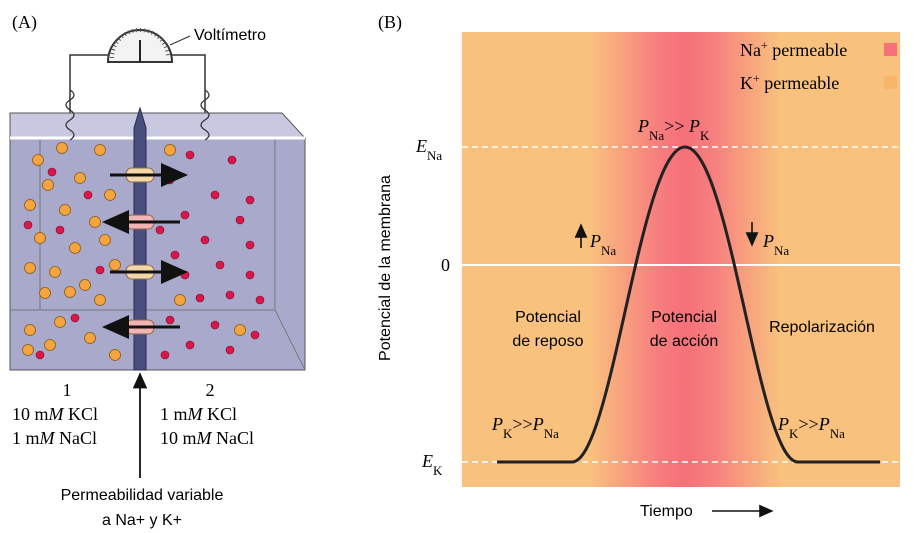  What do you see at coordinates (547, 341) in the screenshot?
I see `phase-label: de reposo` at bounding box center [547, 341].